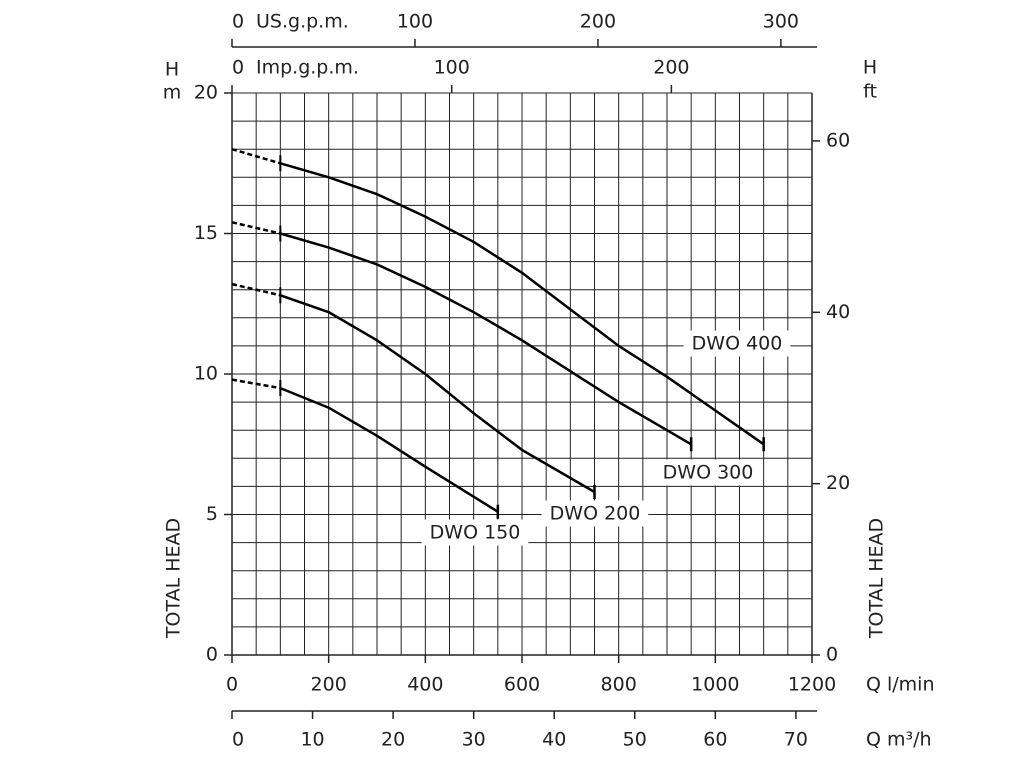 Image resolution: width=1024 pixels, height=771 pixels. What do you see at coordinates (212, 655) in the screenshot?
I see `y-tick-label: 0` at bounding box center [212, 655].